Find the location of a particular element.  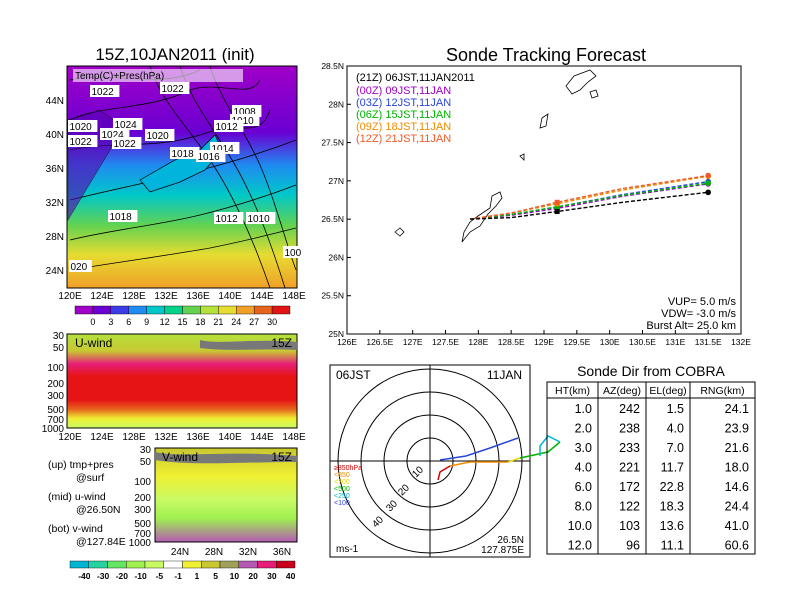

temp-lon-ticks: 120E 124E 128E 132E 136E 140E 144E 148E is located at coordinates (182, 296).